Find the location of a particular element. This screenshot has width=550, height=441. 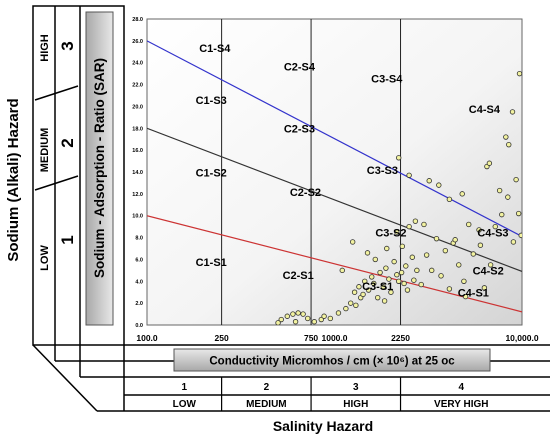

region-label-c4-s4: C4-S4 is located at coordinates (485, 110).